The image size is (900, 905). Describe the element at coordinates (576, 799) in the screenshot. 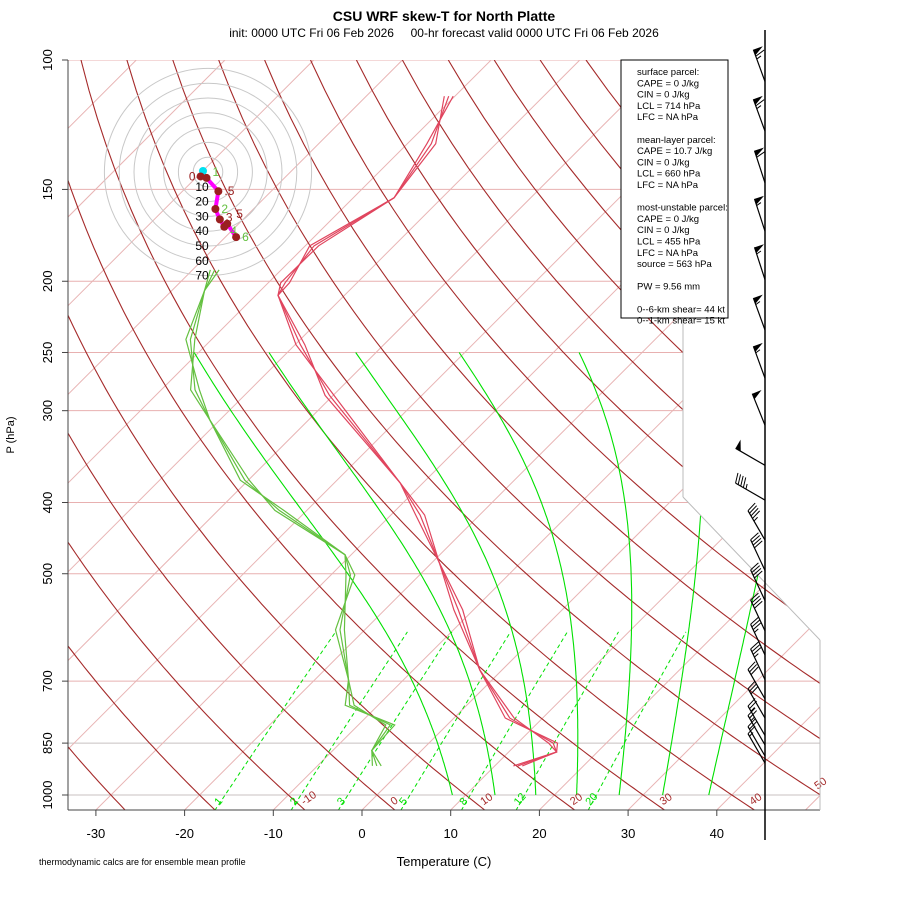

I see `dry-adiabat-label: 20` at that location.